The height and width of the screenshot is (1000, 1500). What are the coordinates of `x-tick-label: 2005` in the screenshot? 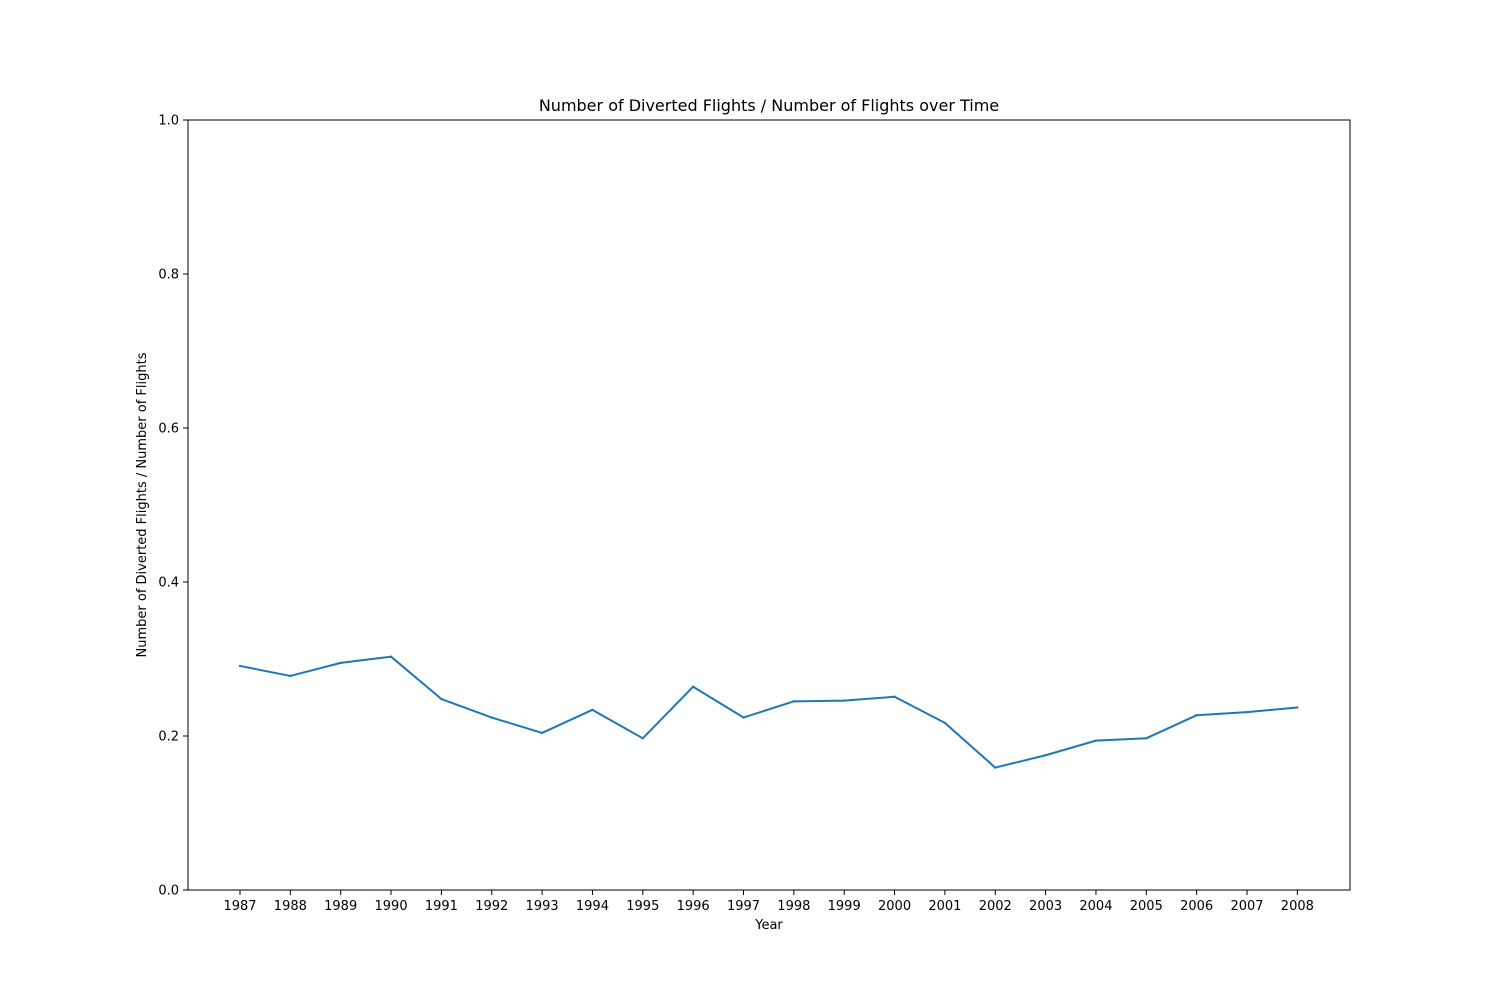 It's located at (1146, 906).